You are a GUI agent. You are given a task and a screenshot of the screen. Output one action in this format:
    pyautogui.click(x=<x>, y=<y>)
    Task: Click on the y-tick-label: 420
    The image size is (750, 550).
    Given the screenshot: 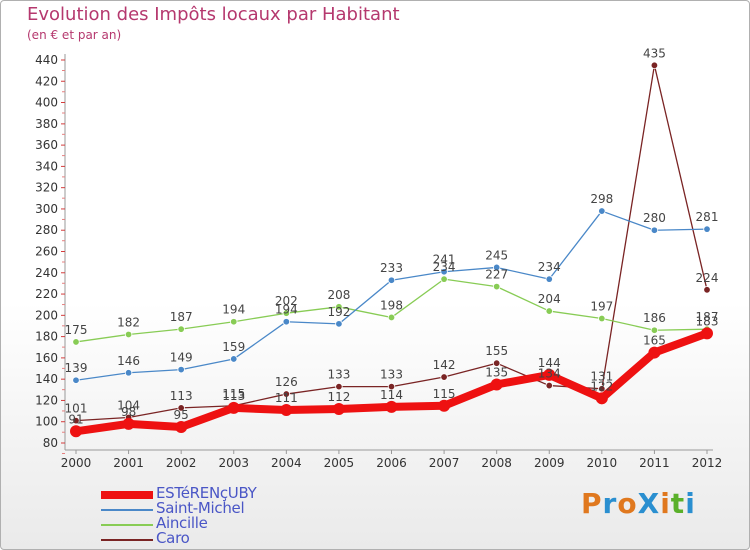 What is the action you would take?
    pyautogui.click(x=46, y=81)
    